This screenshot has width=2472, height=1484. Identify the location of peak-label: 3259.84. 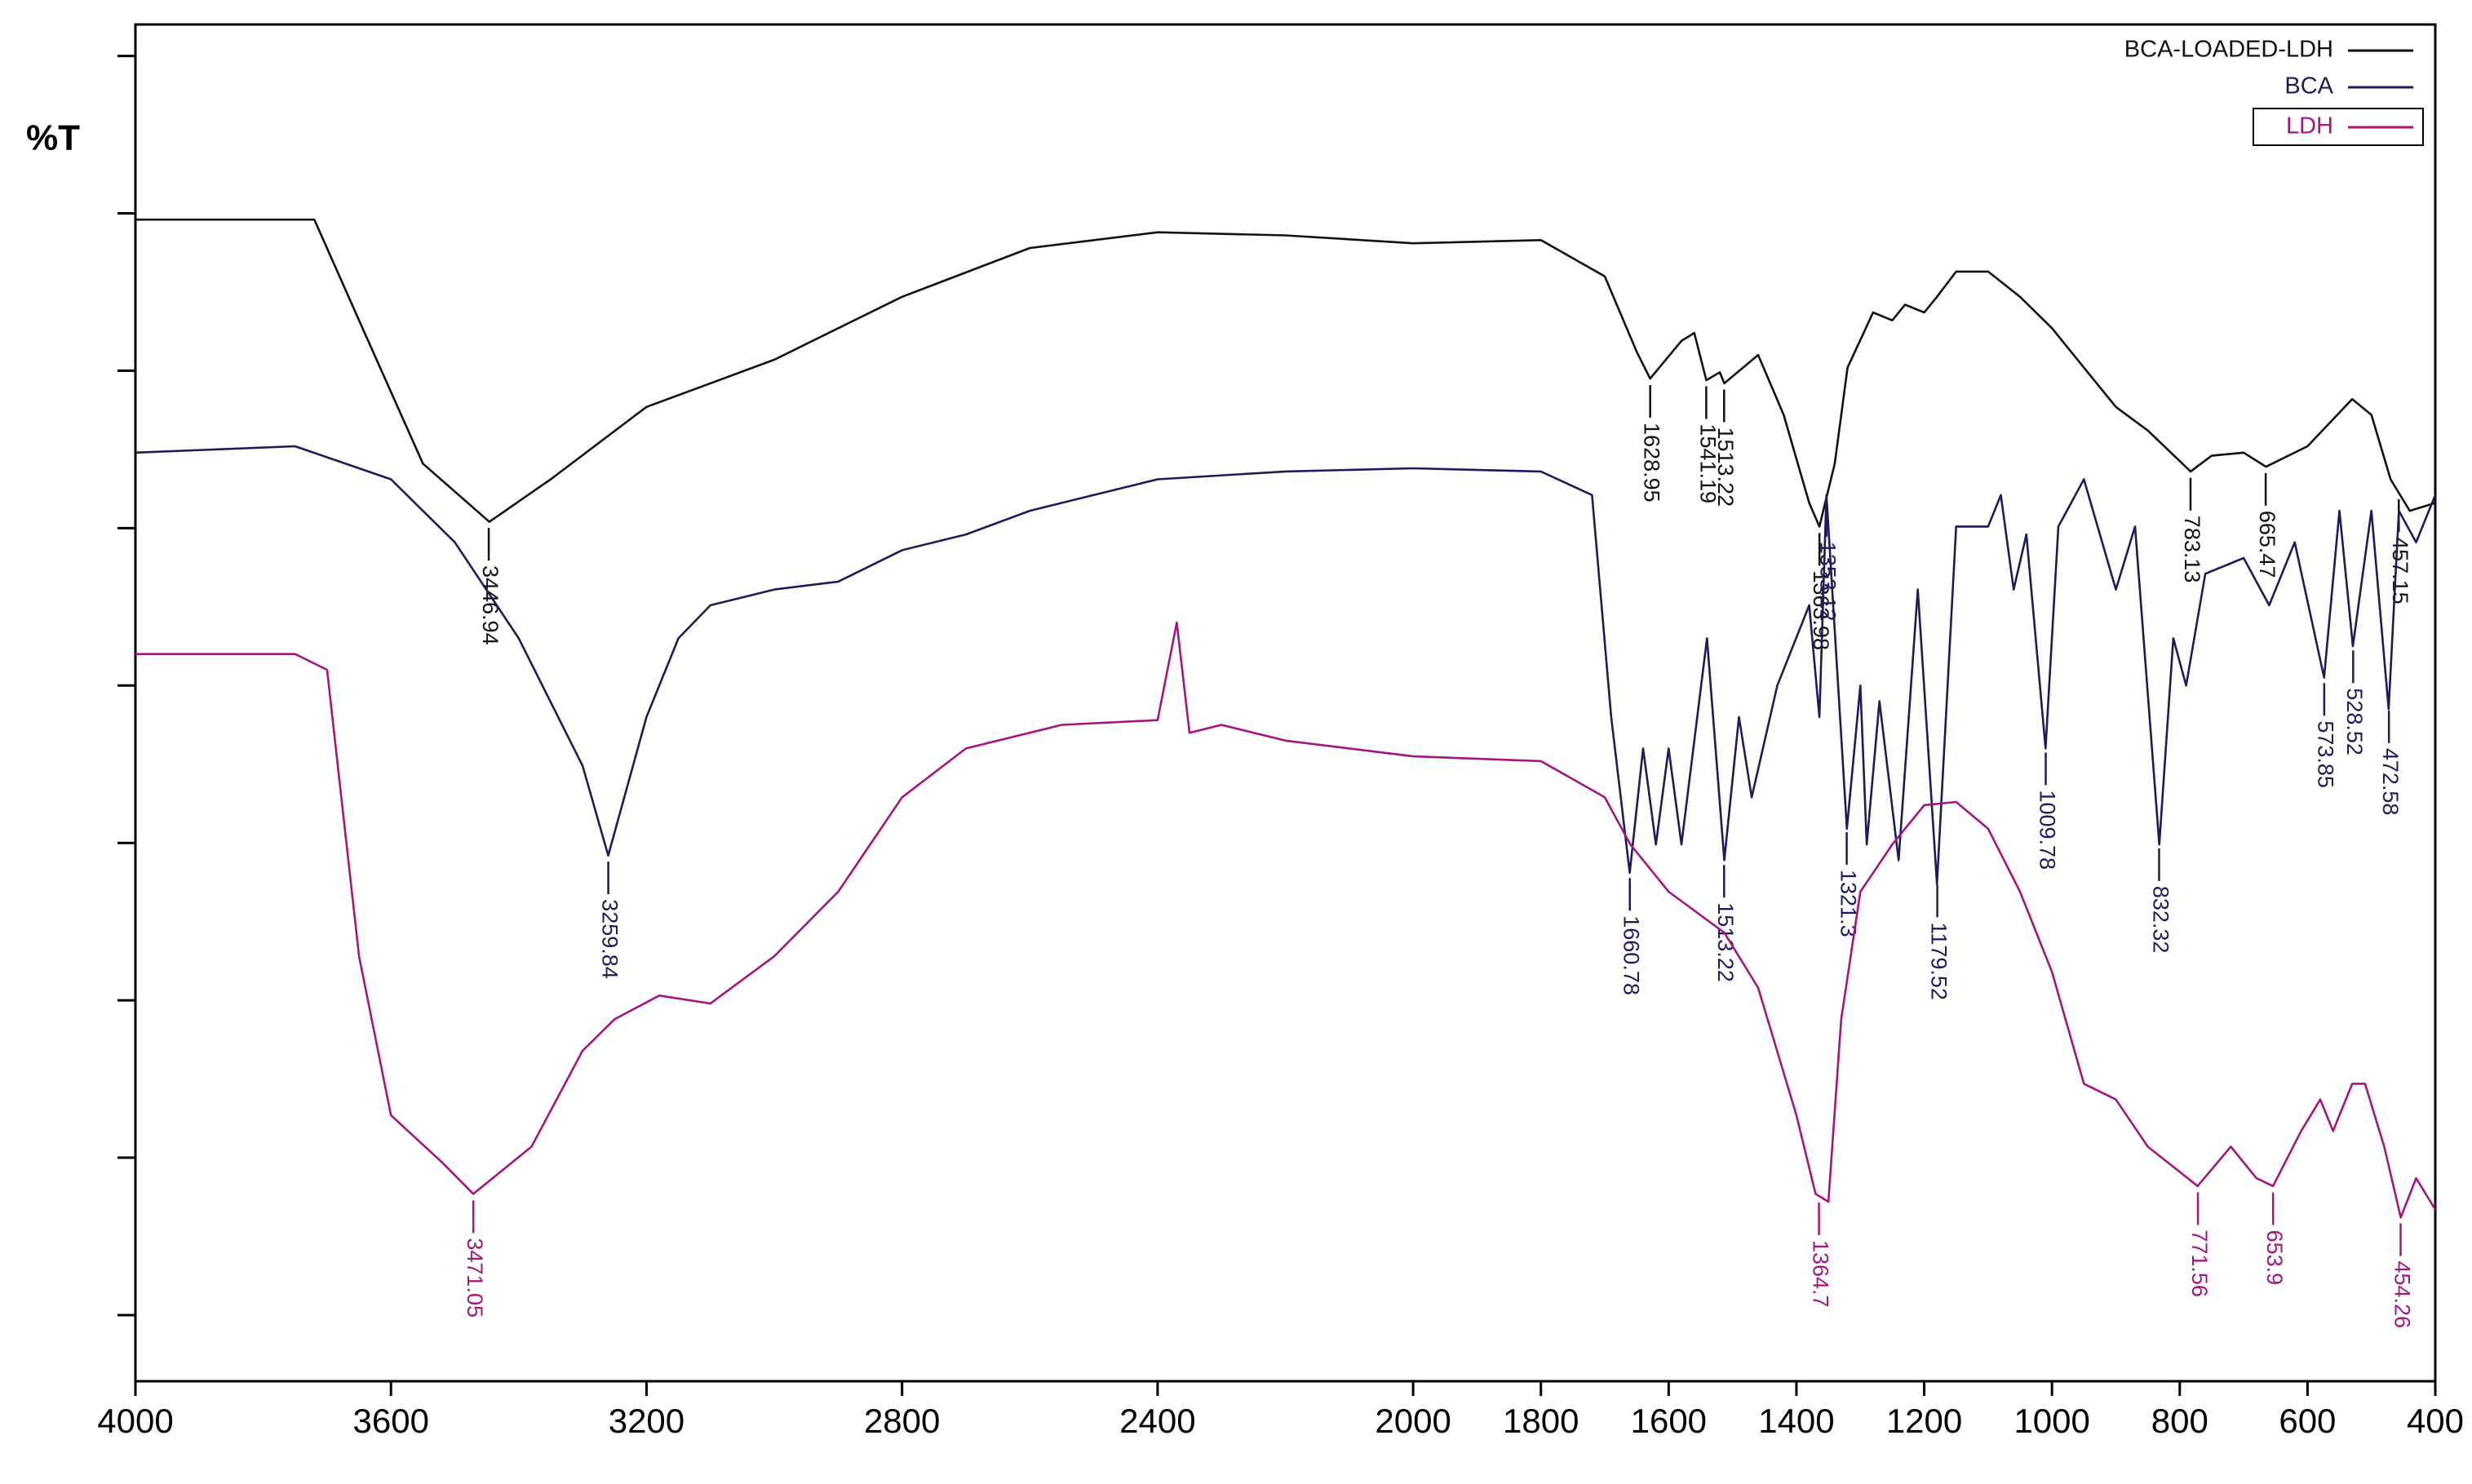
(609, 939).